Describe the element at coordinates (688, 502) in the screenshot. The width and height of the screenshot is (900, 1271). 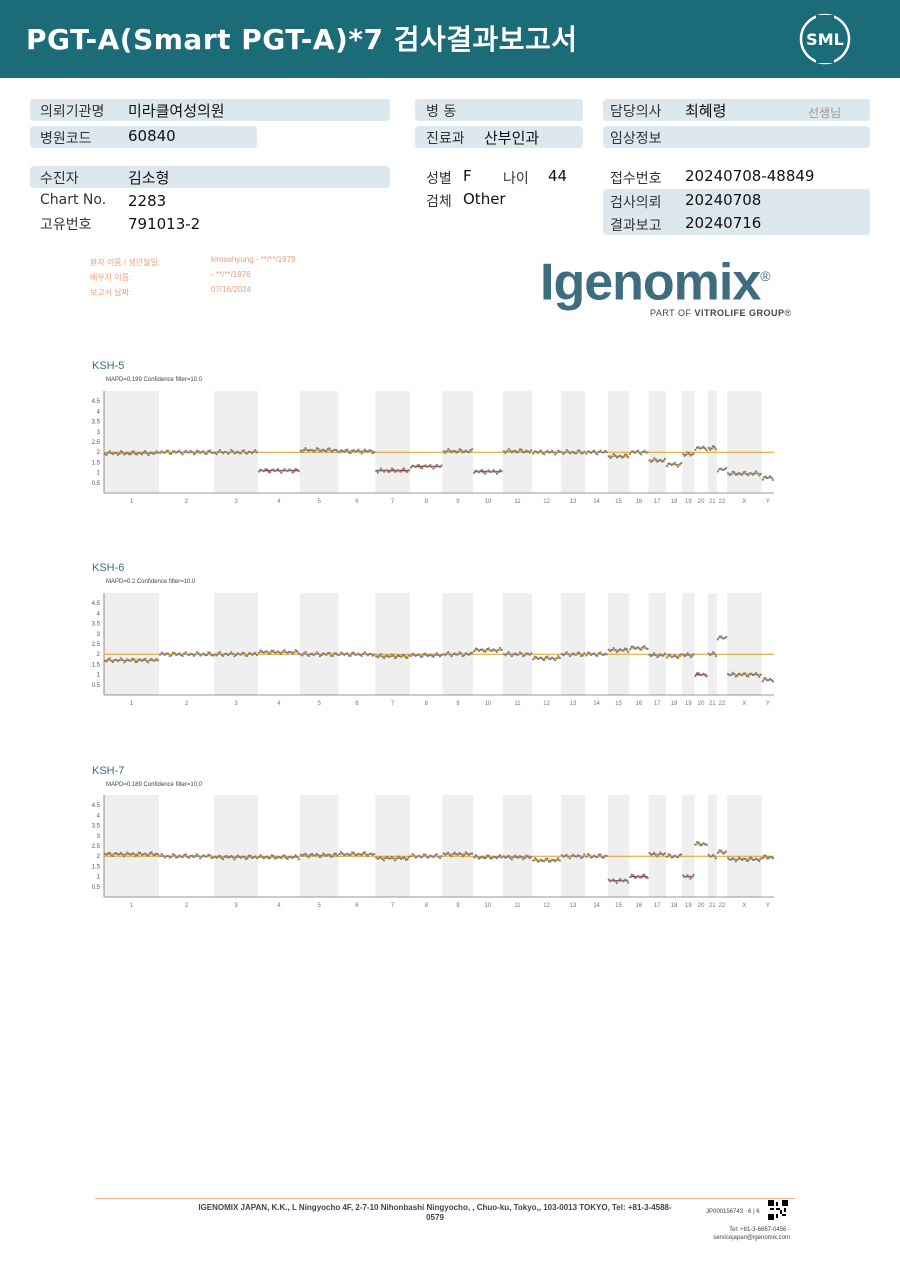
I see `x-tick-label: 19` at that location.